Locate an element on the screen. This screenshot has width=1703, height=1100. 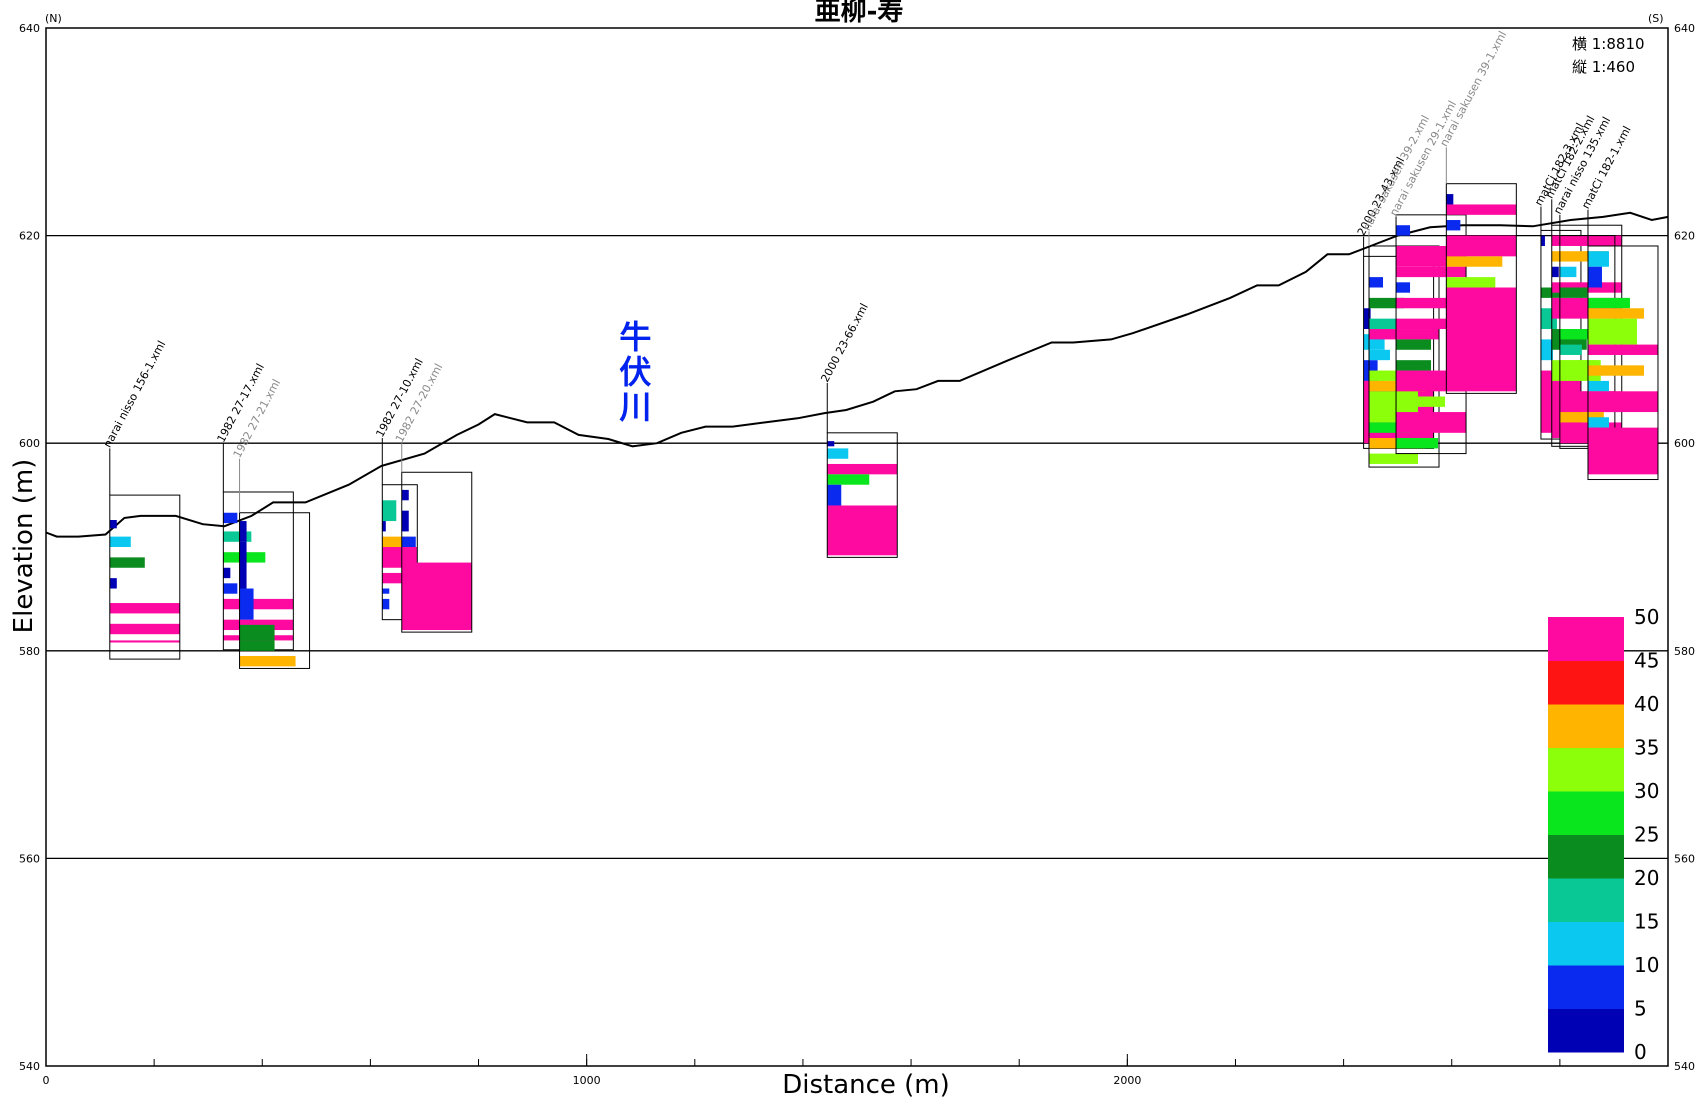
vertical-scale: 縦 1:460 is located at coordinates (1603, 67).